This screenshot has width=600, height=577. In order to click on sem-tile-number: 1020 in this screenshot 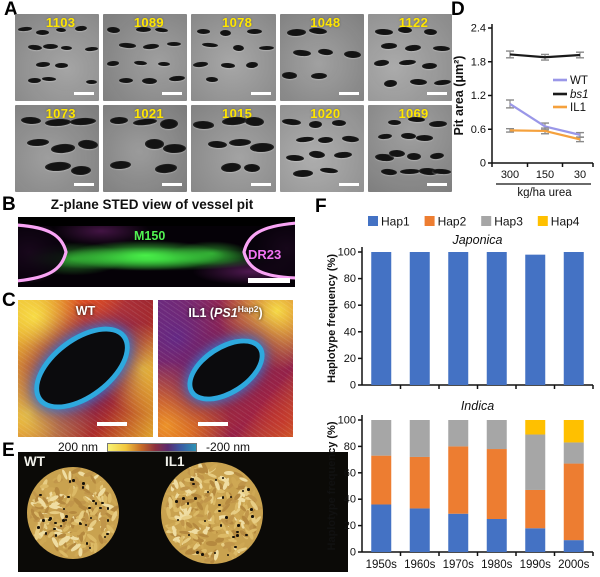, I will do `click(325, 113)`.